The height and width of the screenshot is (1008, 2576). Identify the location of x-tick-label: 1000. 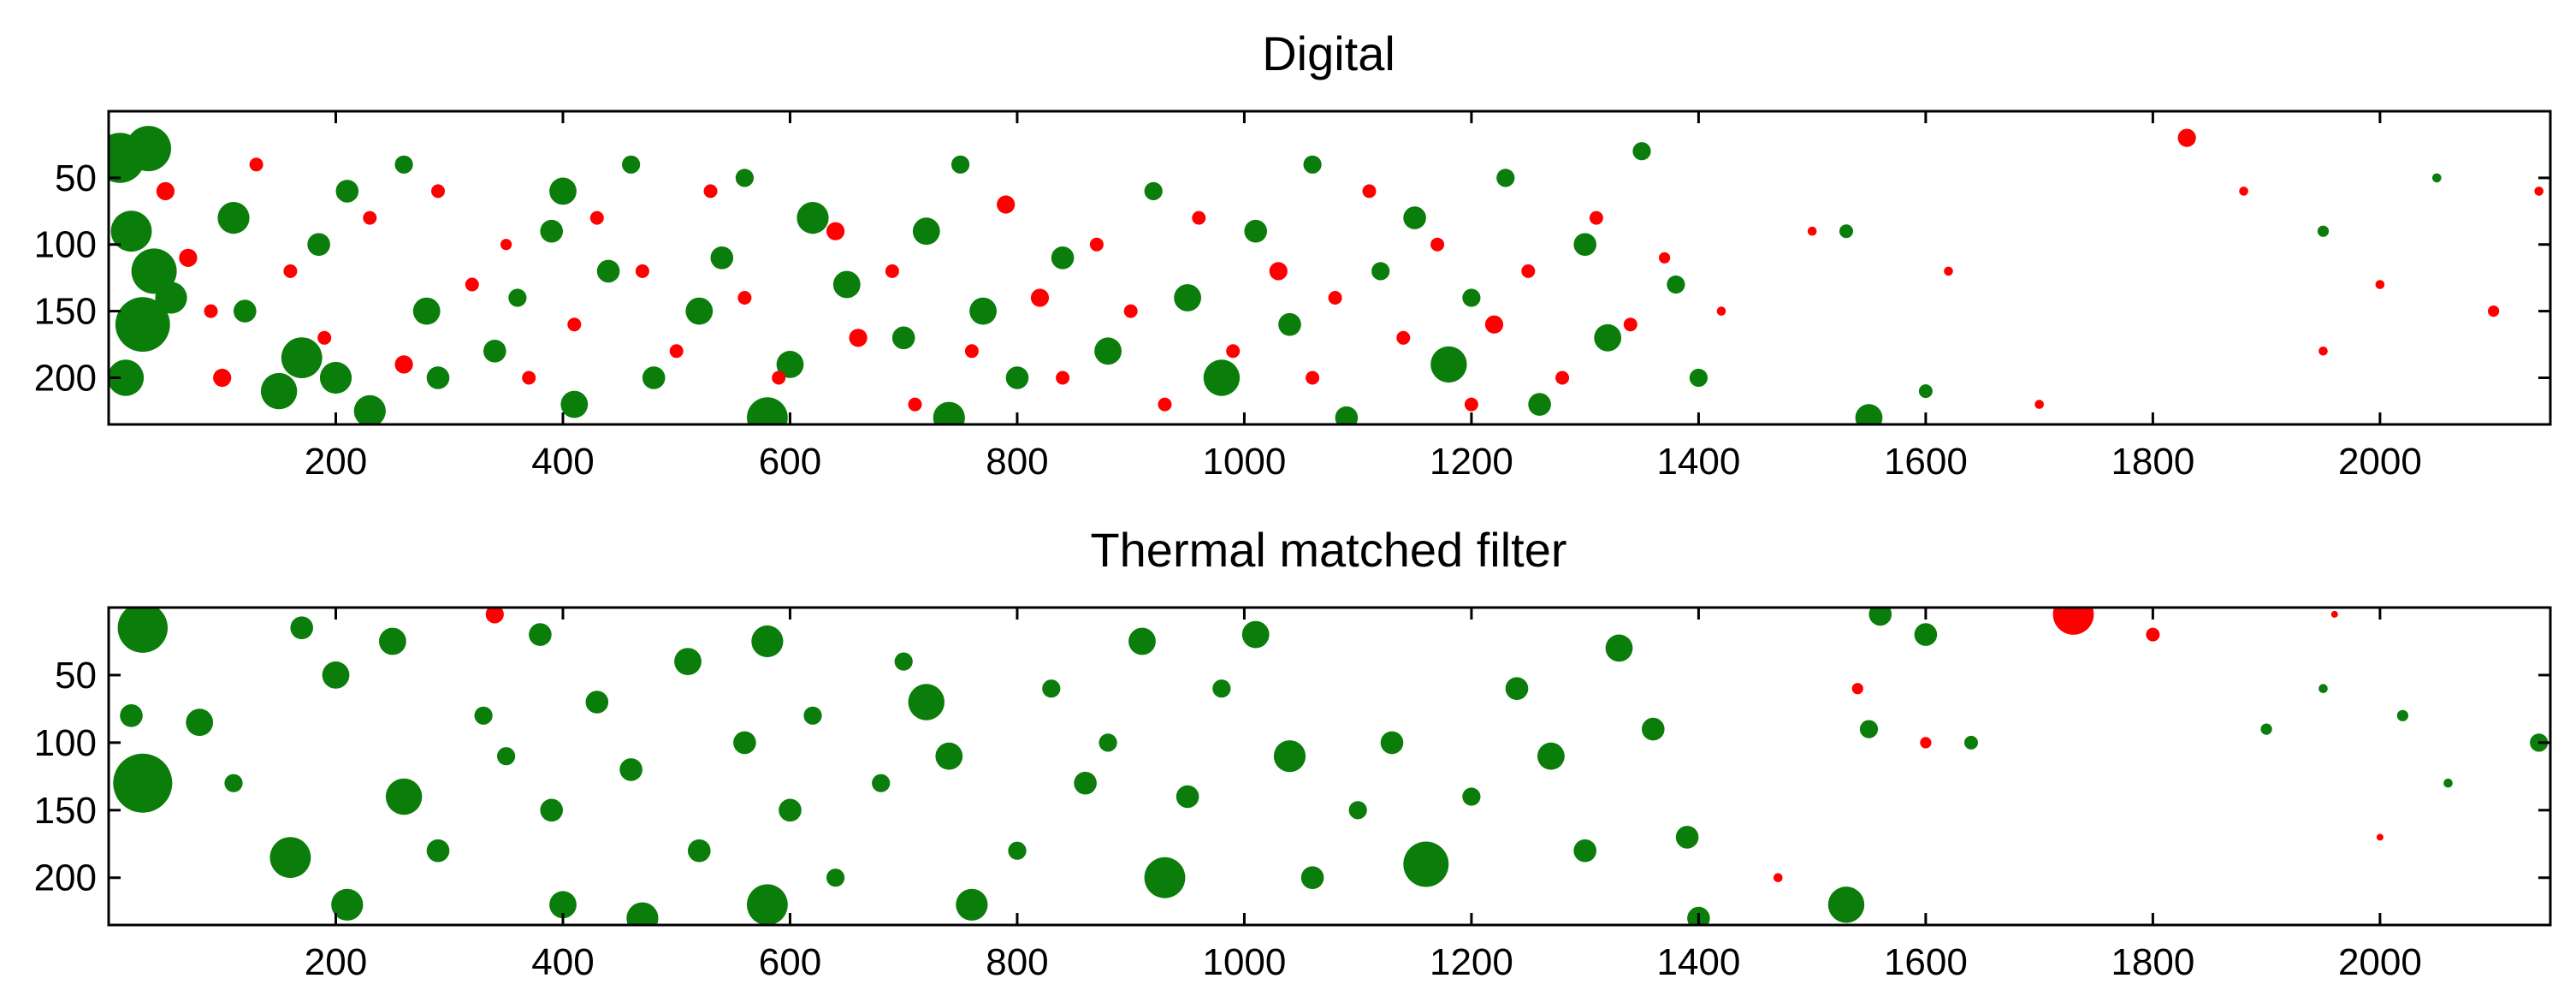
(1244, 962).